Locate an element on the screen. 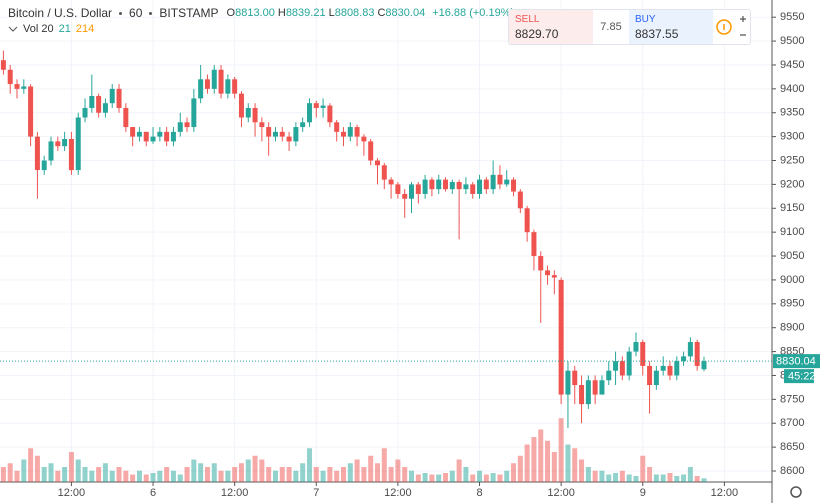 The height and width of the screenshot is (503, 820). buy-button: BUY 8837.55 is located at coordinates (671, 27).